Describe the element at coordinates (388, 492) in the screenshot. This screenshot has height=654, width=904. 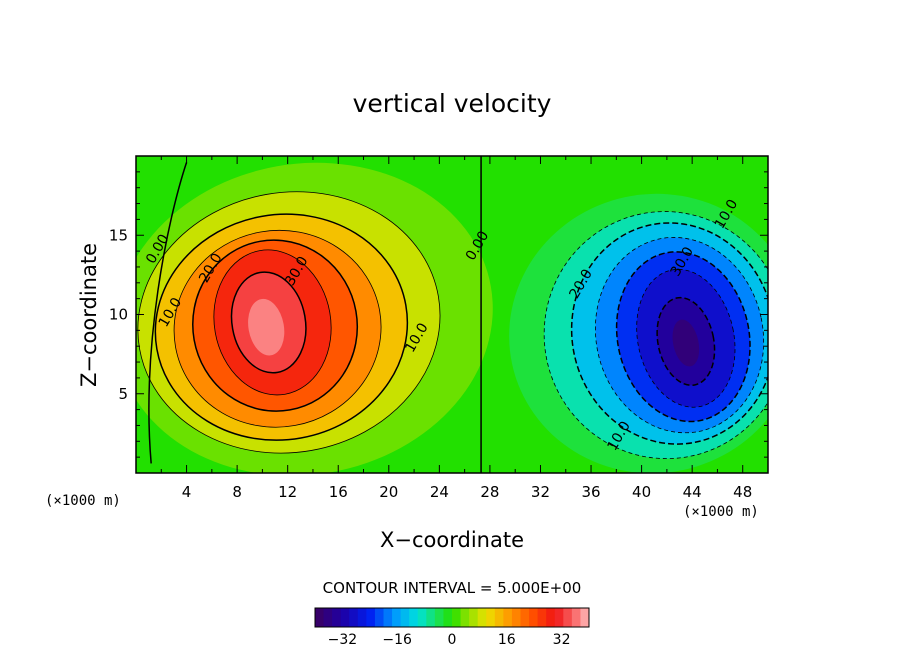
I see `x-tick-label-4: 20` at that location.